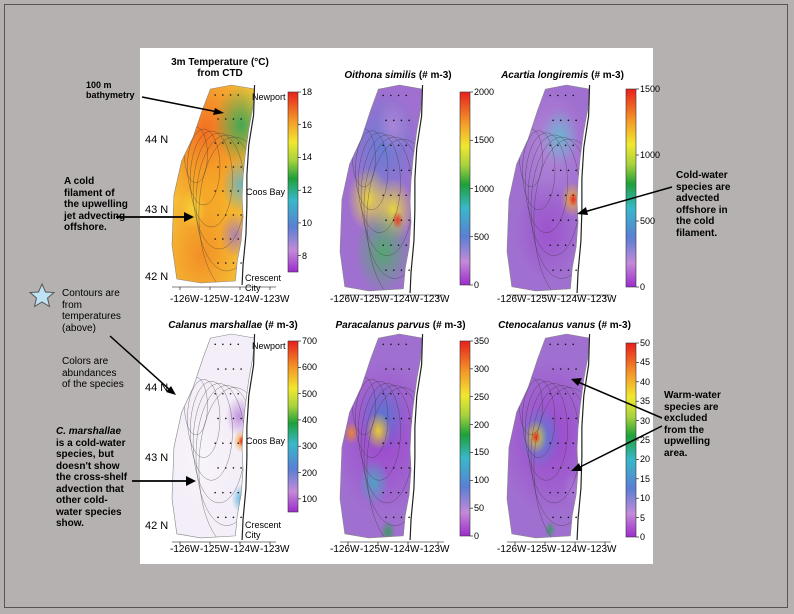 The height and width of the screenshot is (614, 794). Describe the element at coordinates (307, 92) in the screenshot. I see `colorbar-tick-label: 18` at that location.